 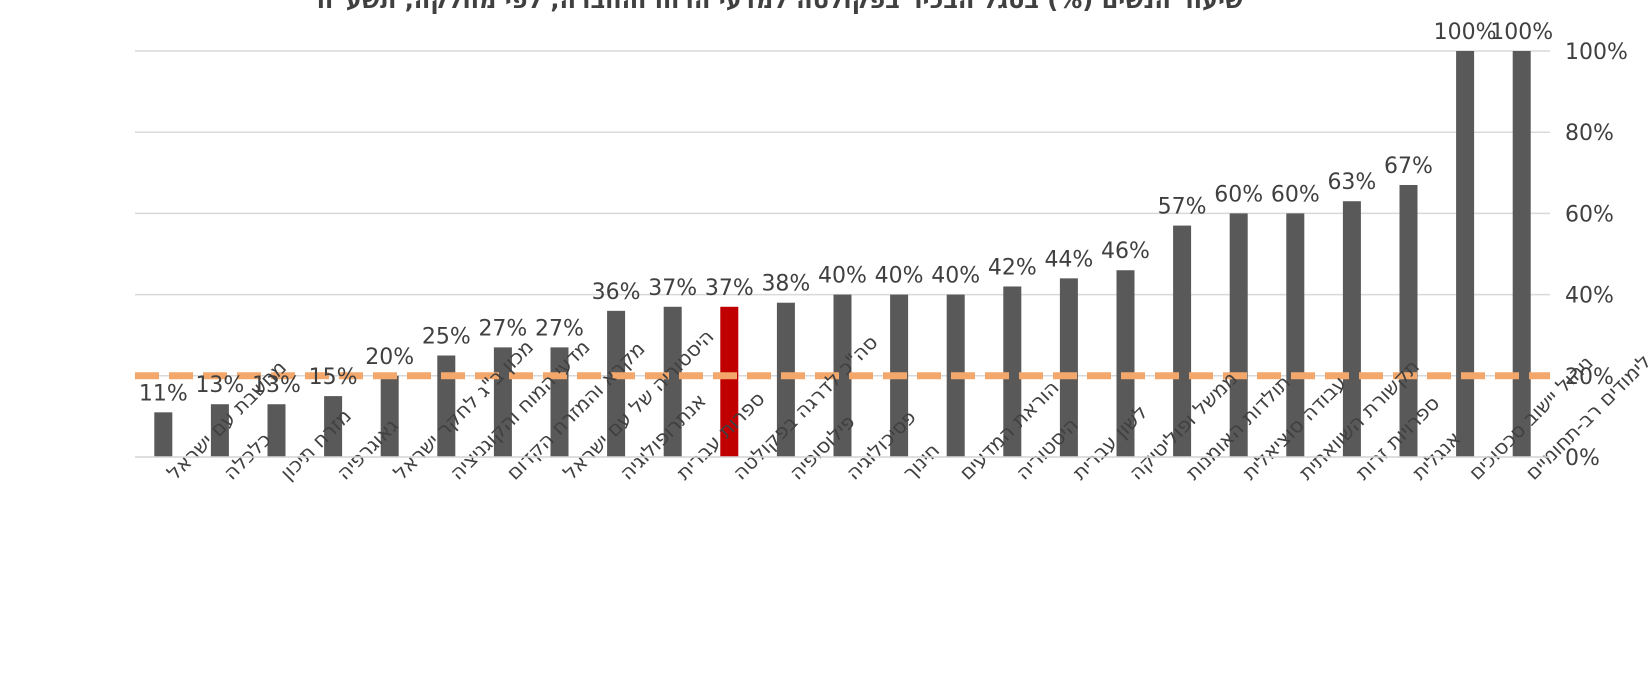 I want to click on y-tick-label: 100%, so click(x=1596, y=52).